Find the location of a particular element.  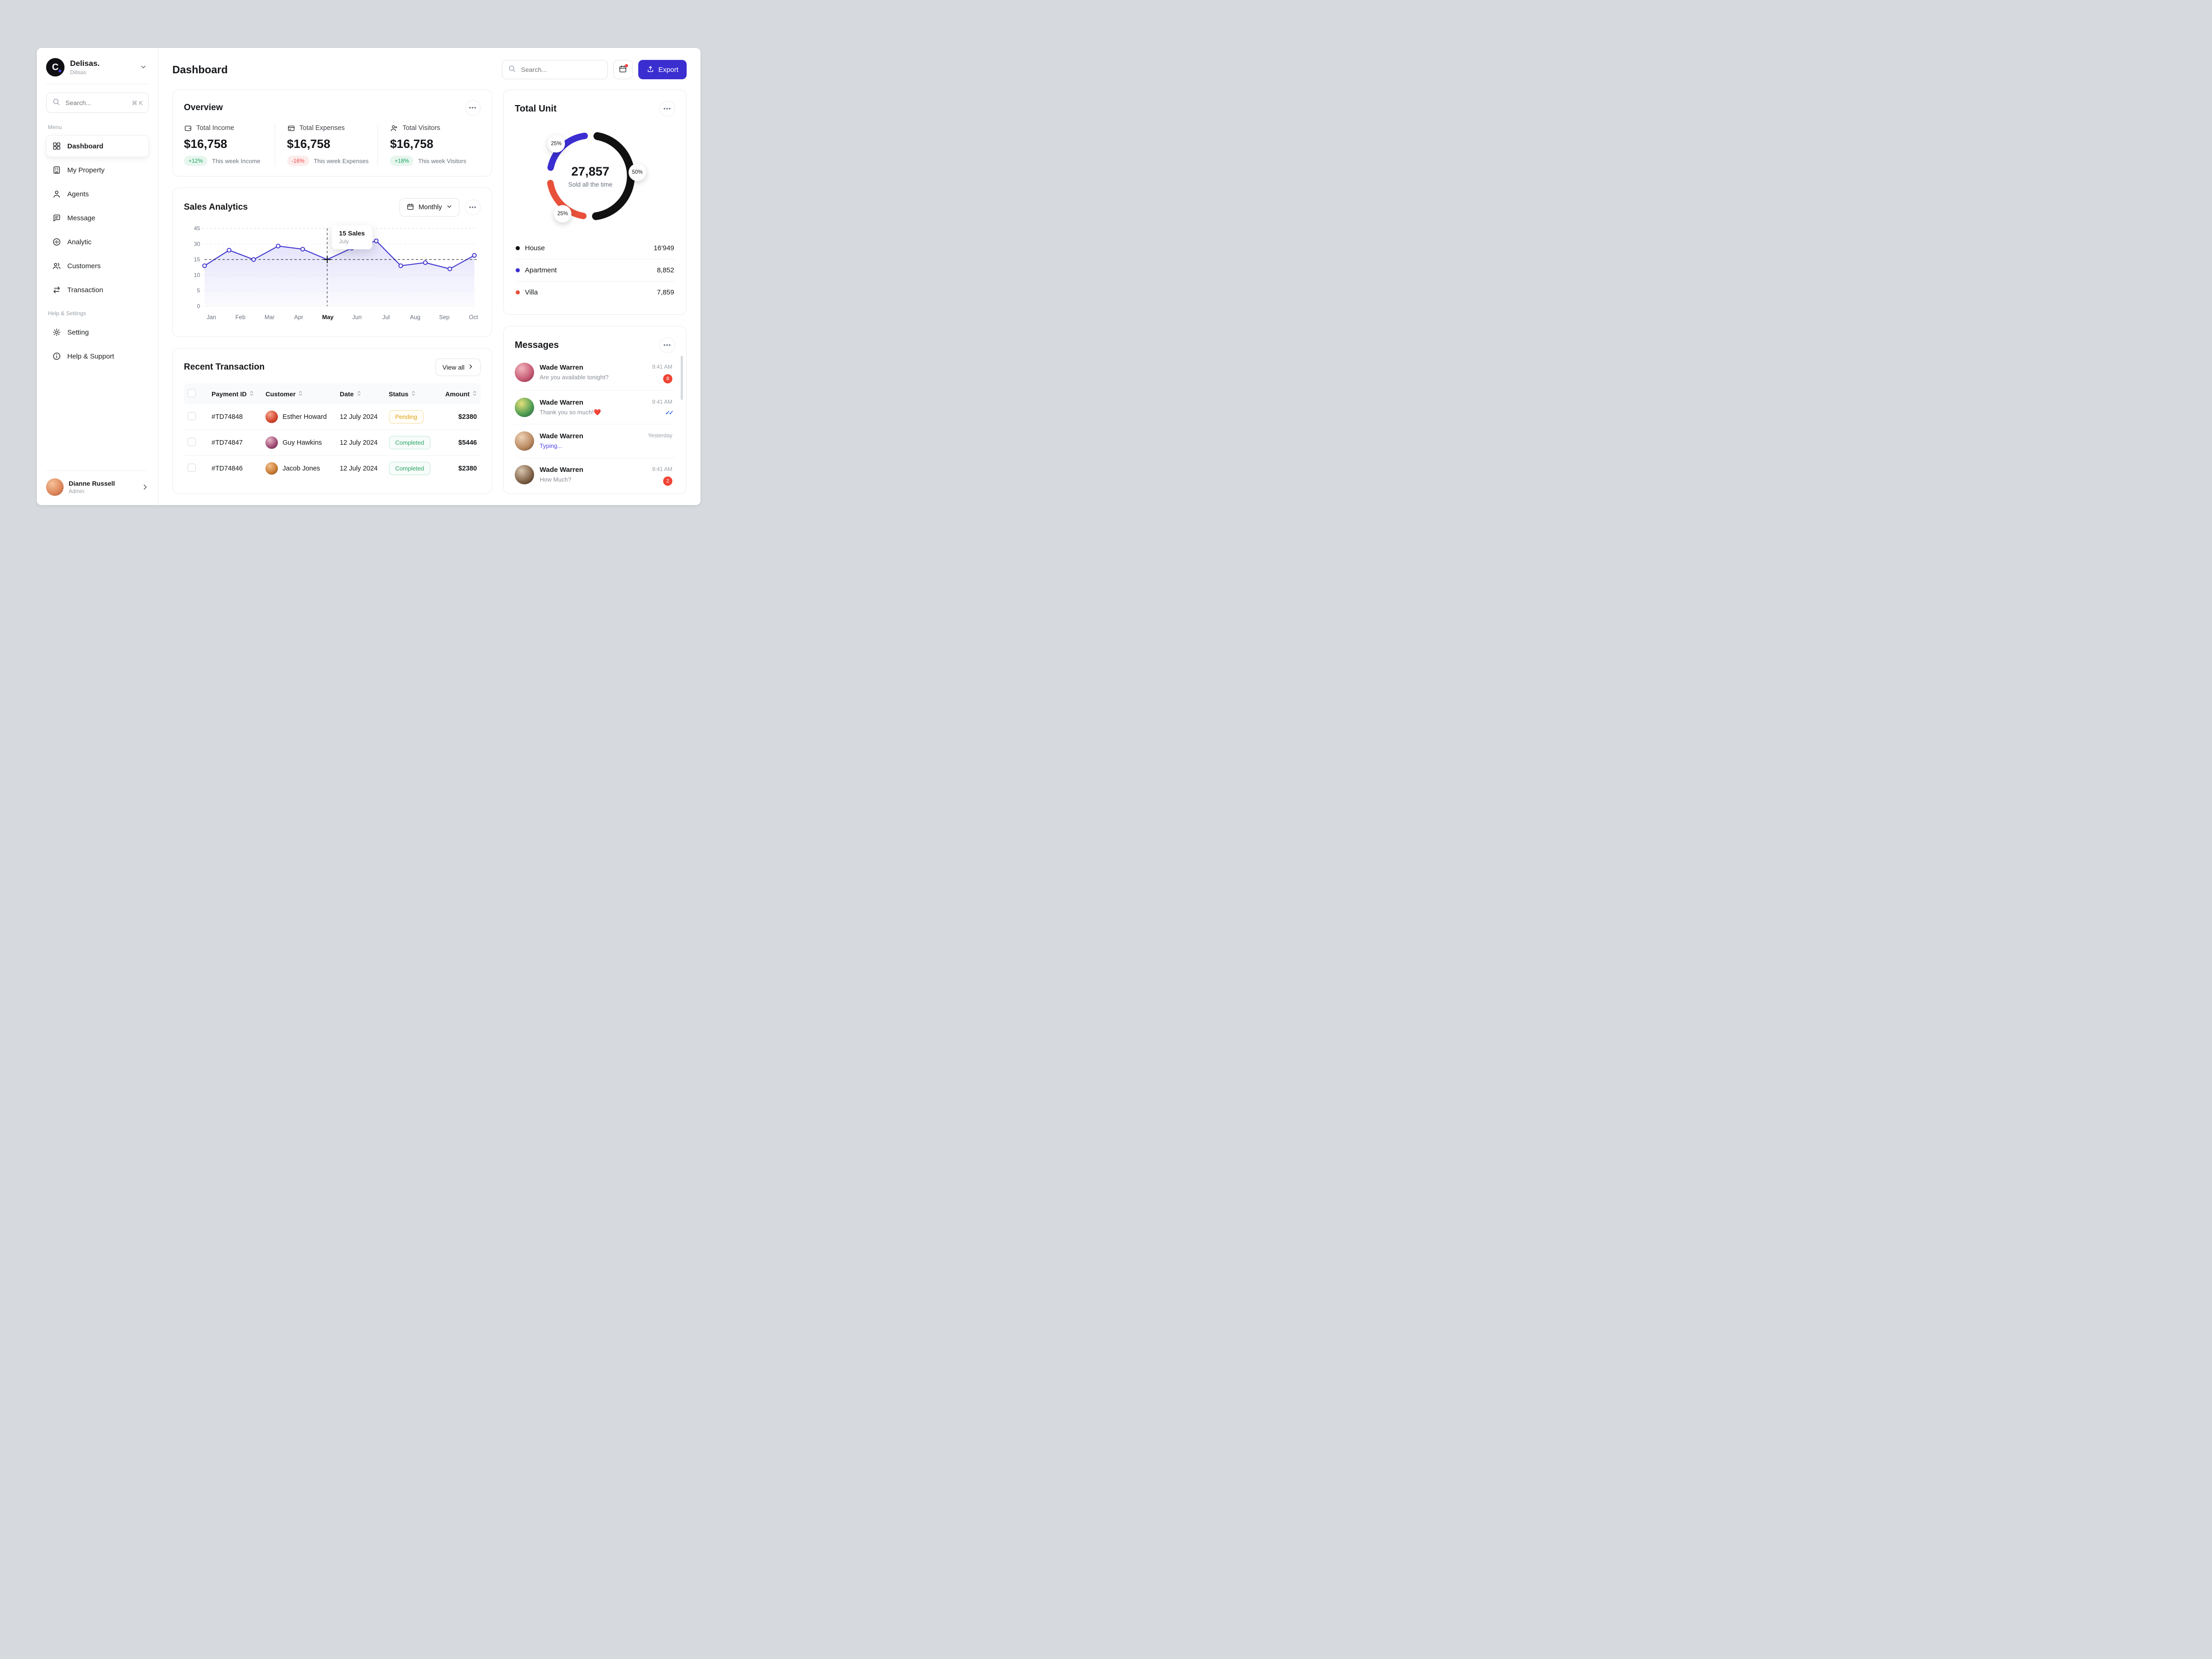

donut-label-apartment: 25% is located at coordinates (556, 144).